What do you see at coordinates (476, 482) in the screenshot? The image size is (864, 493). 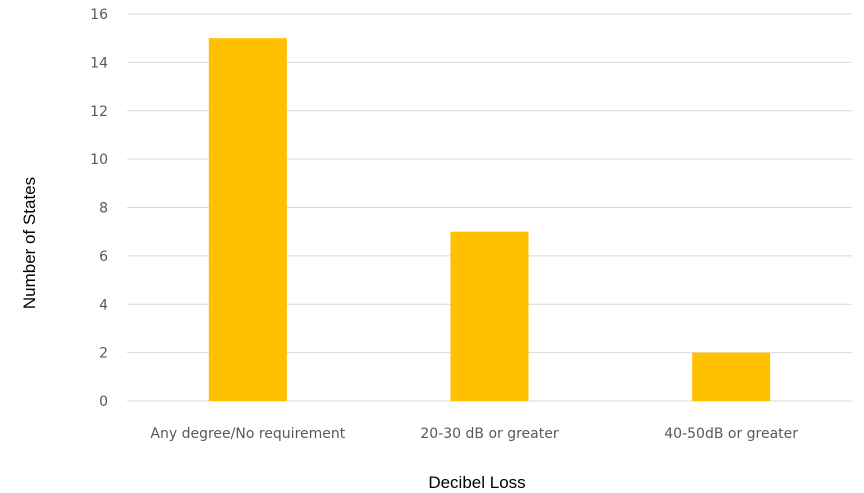 I see `x-axis-title: Decibel Loss` at bounding box center [476, 482].